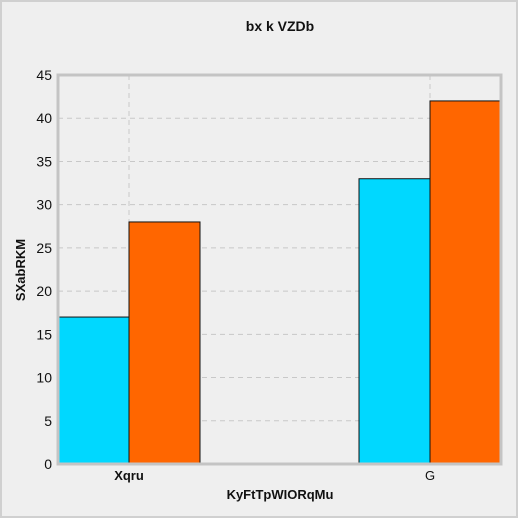 This screenshot has height=518, width=518. Describe the element at coordinates (44, 269) in the screenshot. I see `y-axis-ticks: 0 5 10 15 20 25 30 35 40 45` at that location.